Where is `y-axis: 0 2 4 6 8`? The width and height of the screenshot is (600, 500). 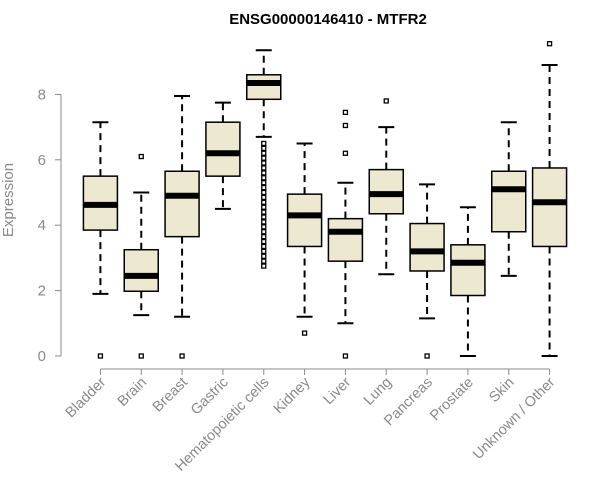
y-axis: 0 2 4 6 8 is located at coordinates (50, 225).